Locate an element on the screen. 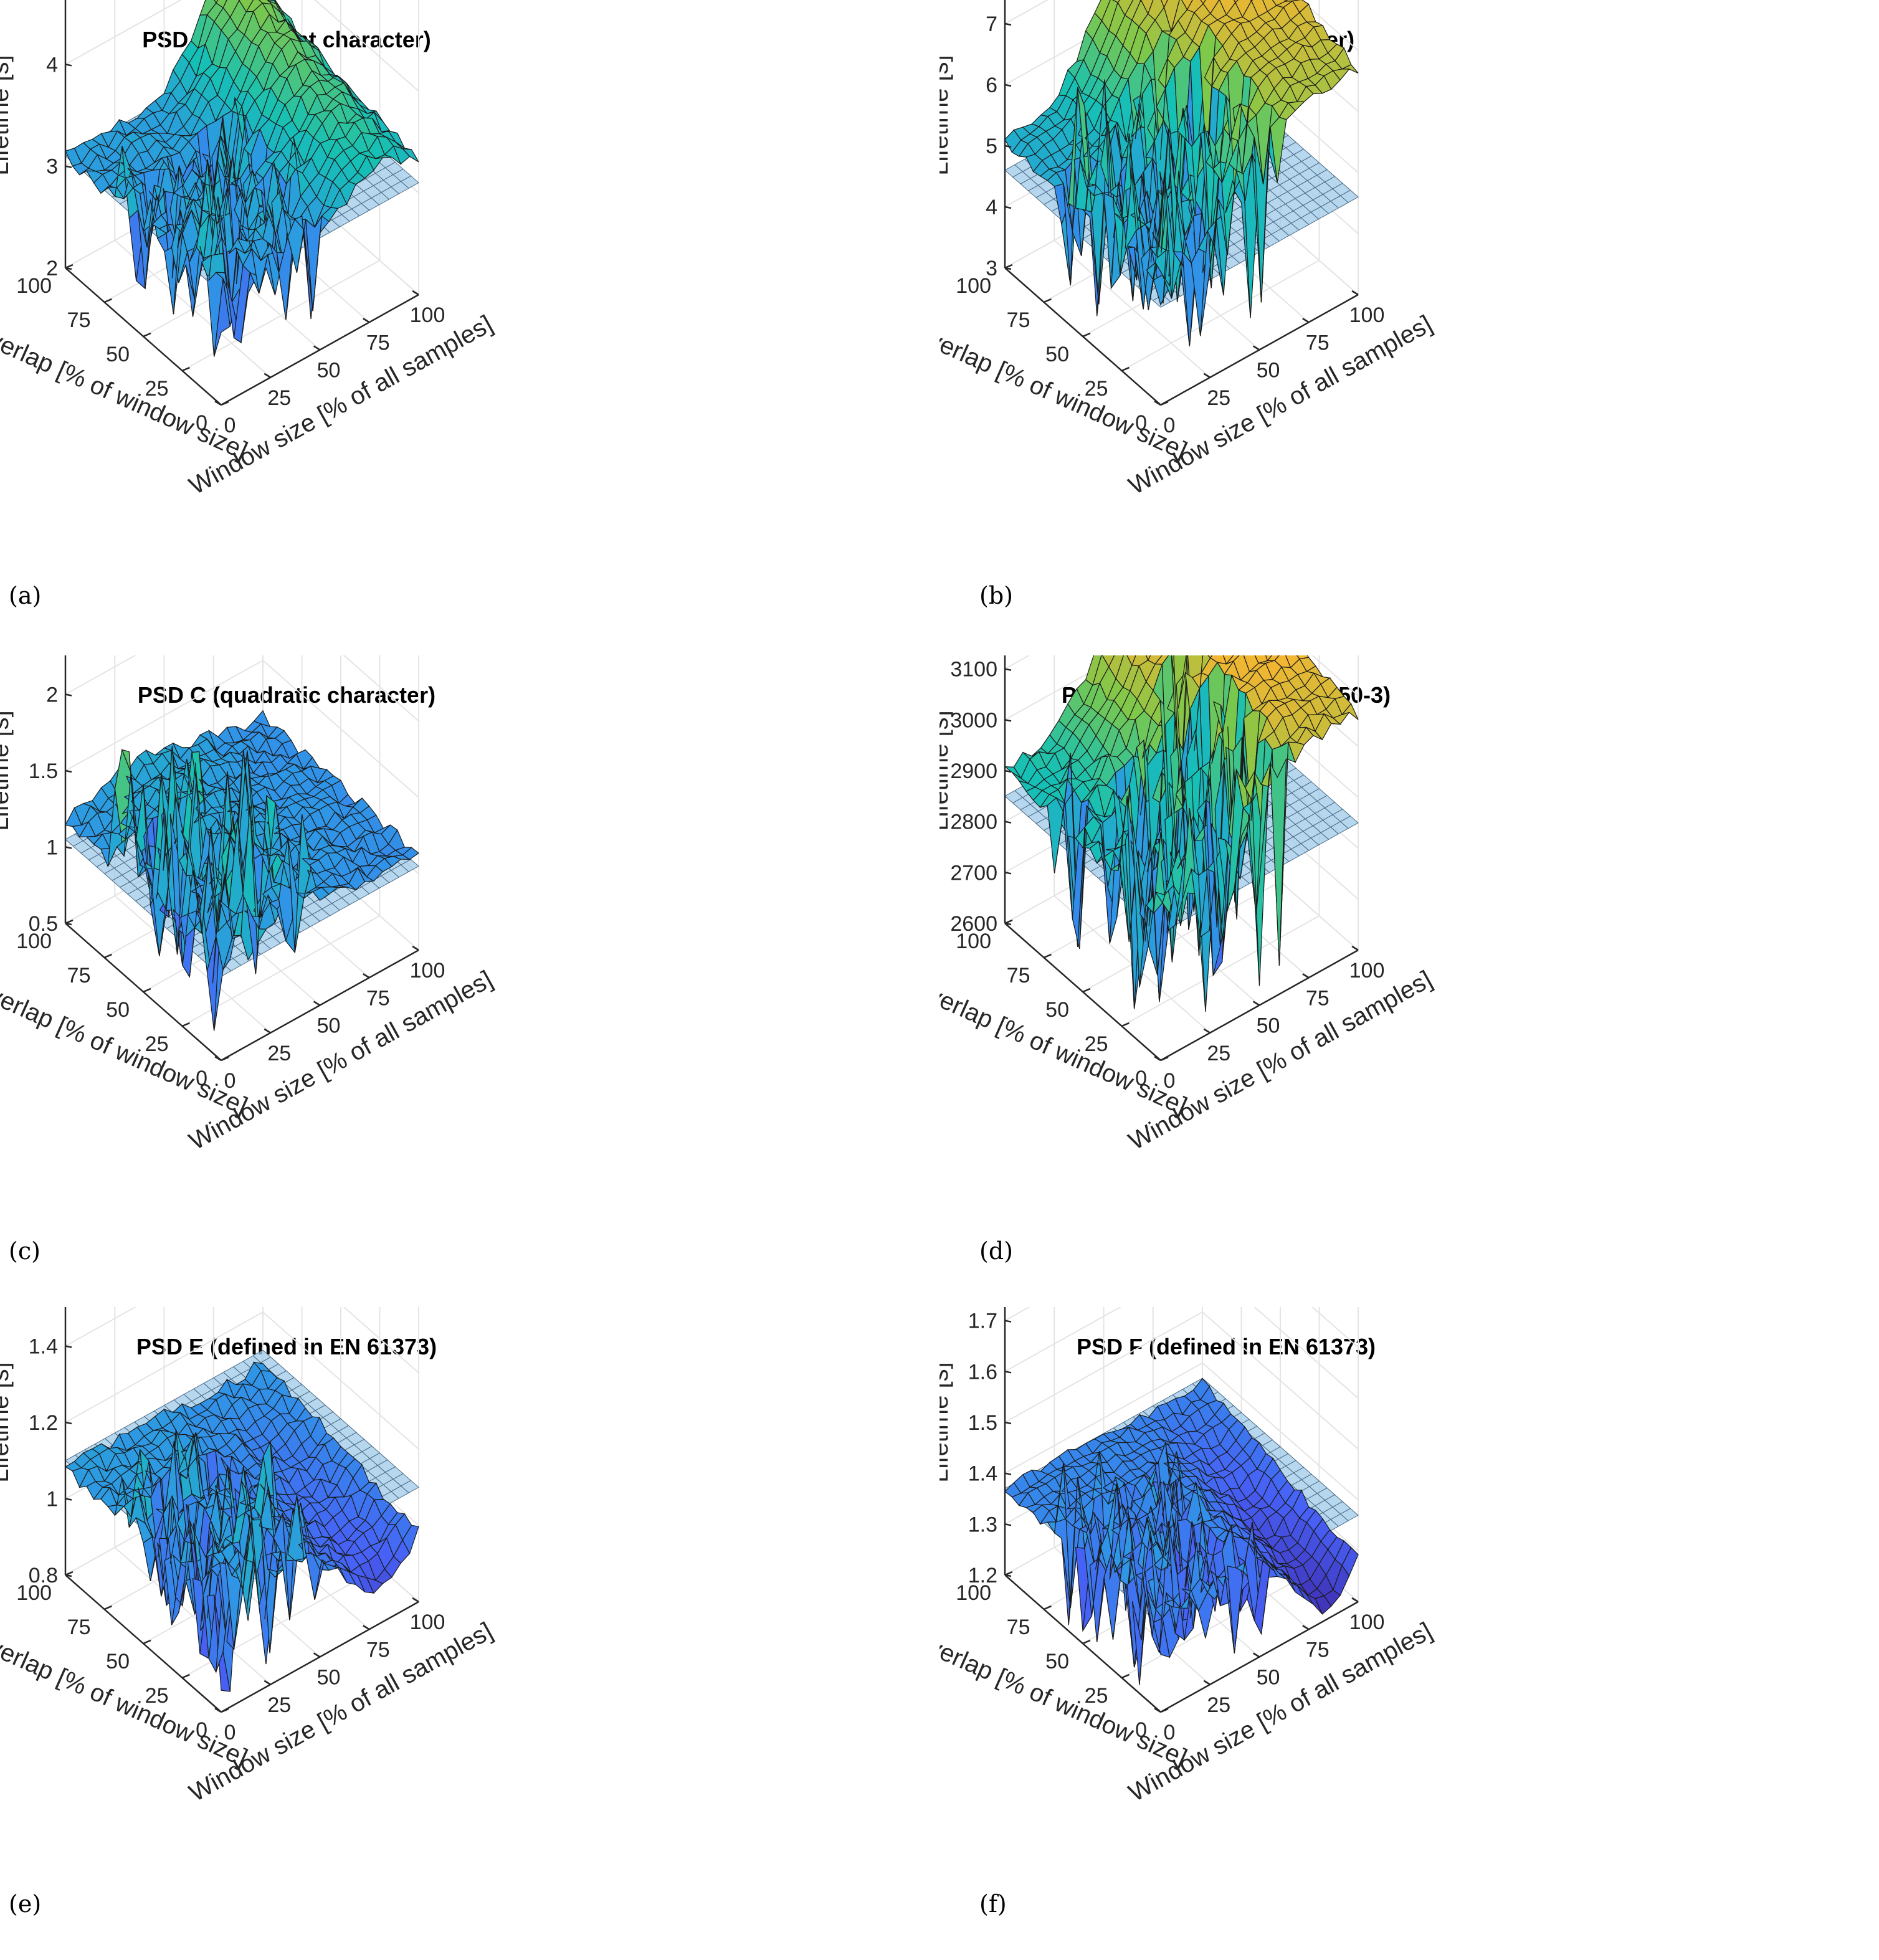 This screenshot has height=1960, width=1879. axes: 234502550751000255075100 is located at coordinates (230, 218).